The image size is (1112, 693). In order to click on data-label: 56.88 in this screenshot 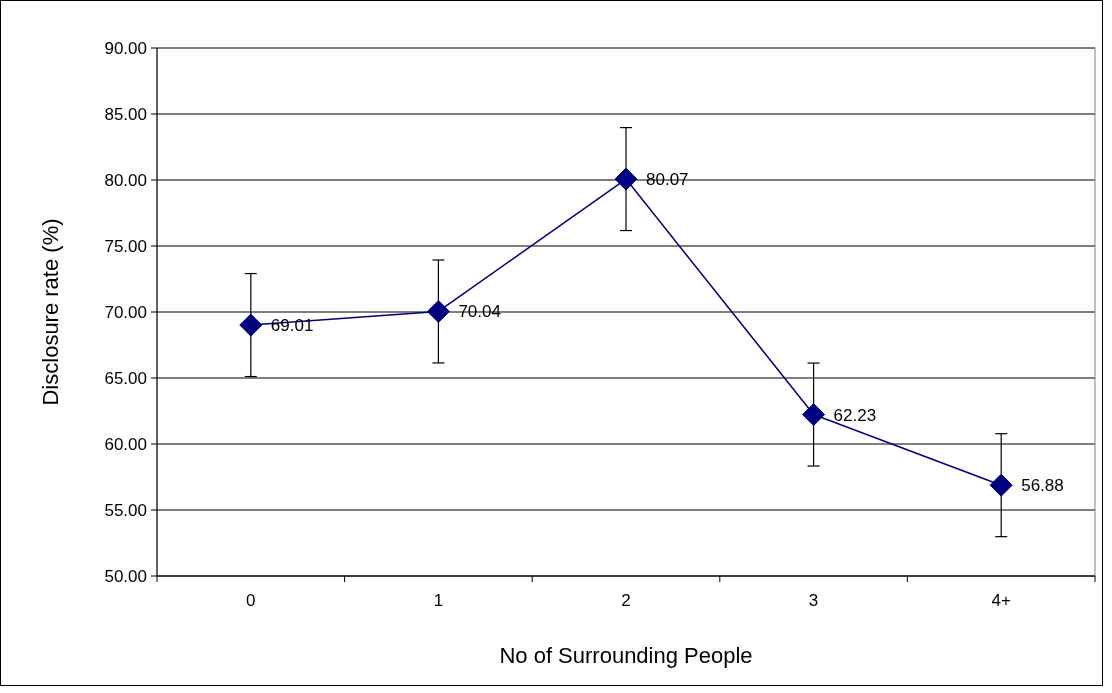, I will do `click(1042, 486)`.